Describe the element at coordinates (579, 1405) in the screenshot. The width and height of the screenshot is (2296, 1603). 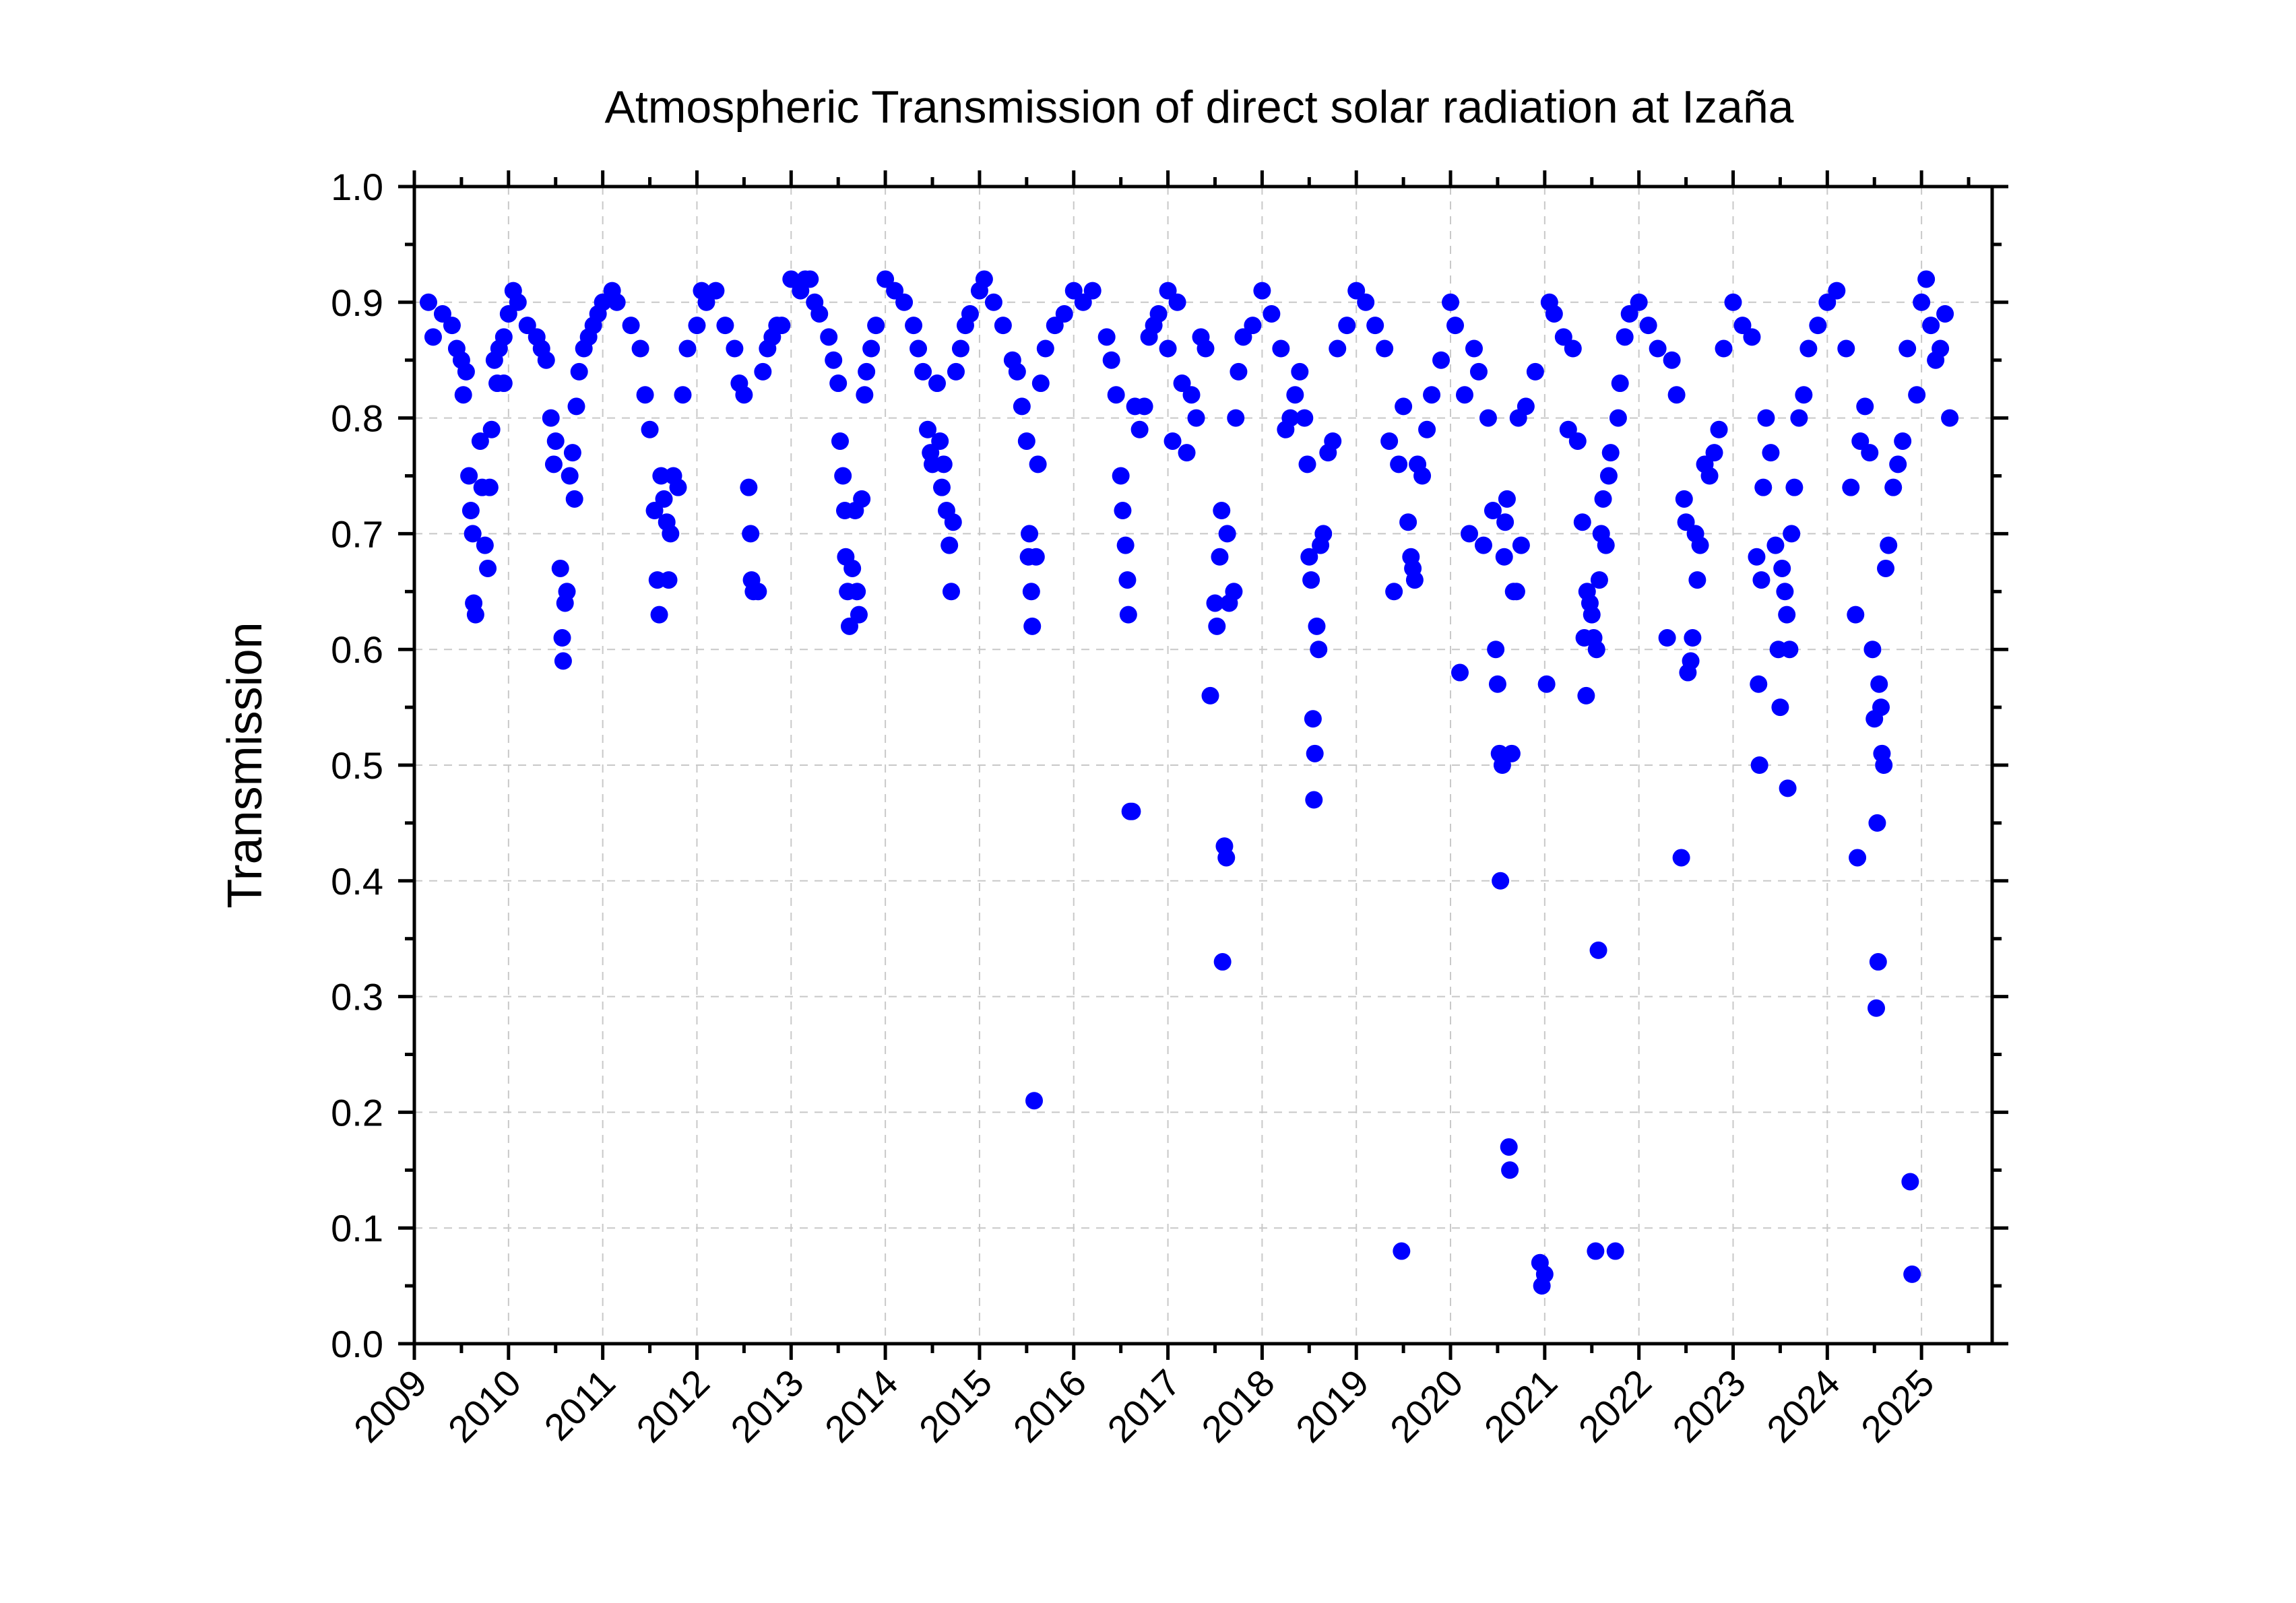
I see `x-tick-label: 2011` at that location.